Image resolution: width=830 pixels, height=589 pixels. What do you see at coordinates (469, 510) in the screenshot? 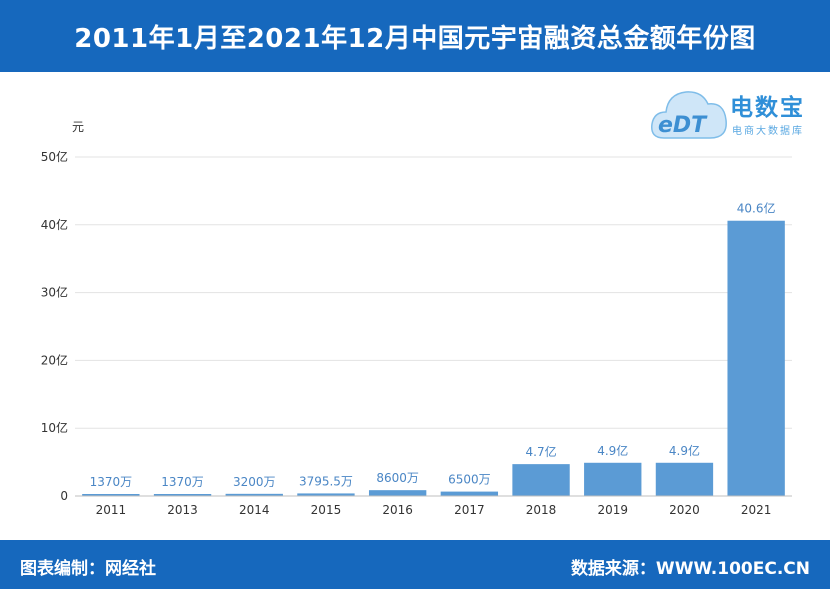
I see `x-tick-label: 2017` at bounding box center [469, 510].